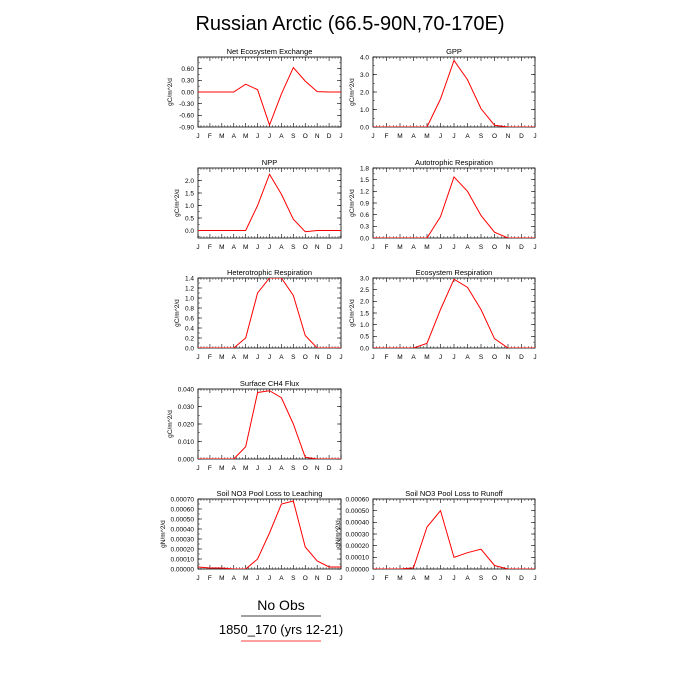 Image resolution: width=700 pixels, height=700 pixels. What do you see at coordinates (349, 24) in the screenshot?
I see `figure-title: Russian Arctic (66.5-90N,70-170E)` at bounding box center [349, 24].